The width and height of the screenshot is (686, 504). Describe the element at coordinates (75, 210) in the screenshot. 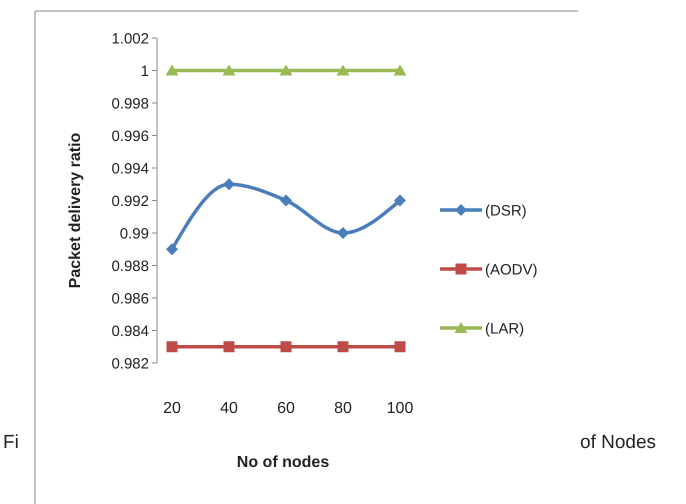

I see `y-axis-title: Packet delivery ratio` at that location.